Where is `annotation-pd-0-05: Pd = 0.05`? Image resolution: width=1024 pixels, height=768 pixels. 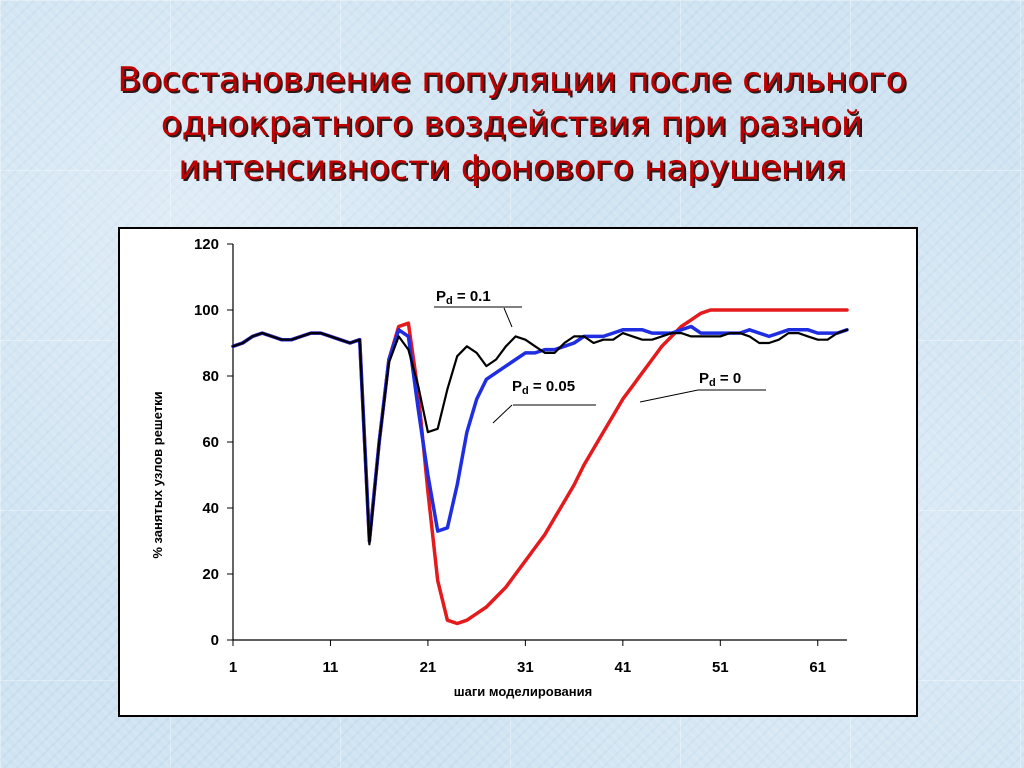
annotation-pd-0-05: Pd = 0.05 is located at coordinates (543, 387).